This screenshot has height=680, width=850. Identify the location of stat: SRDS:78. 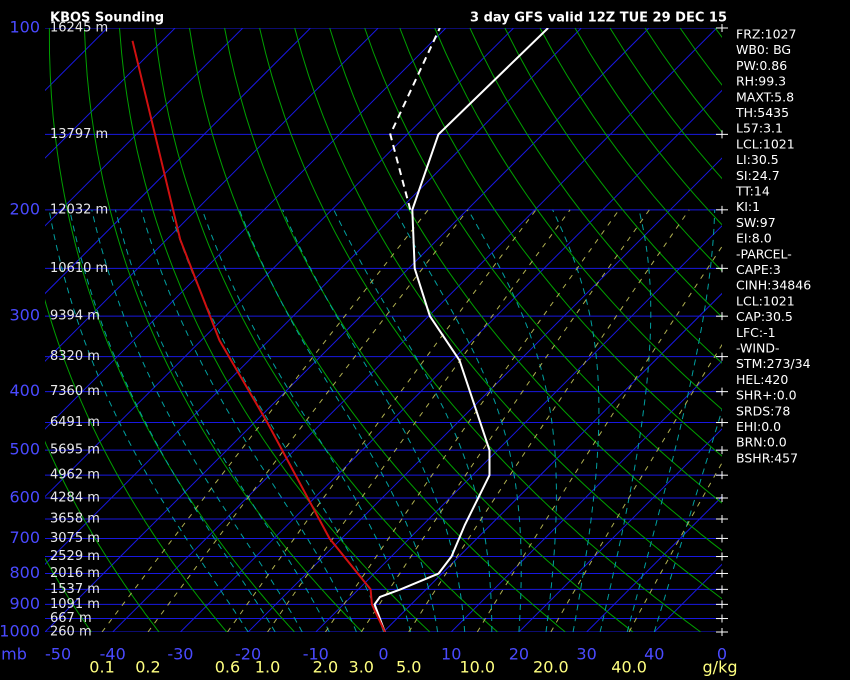
(763, 410).